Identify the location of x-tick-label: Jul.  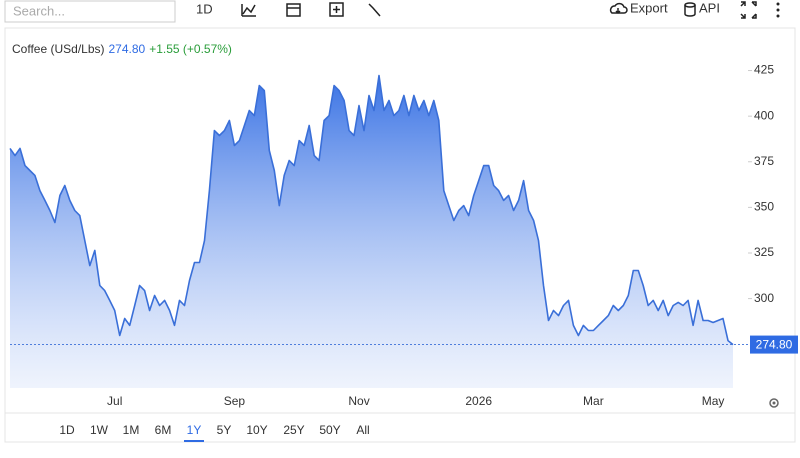
(114, 401).